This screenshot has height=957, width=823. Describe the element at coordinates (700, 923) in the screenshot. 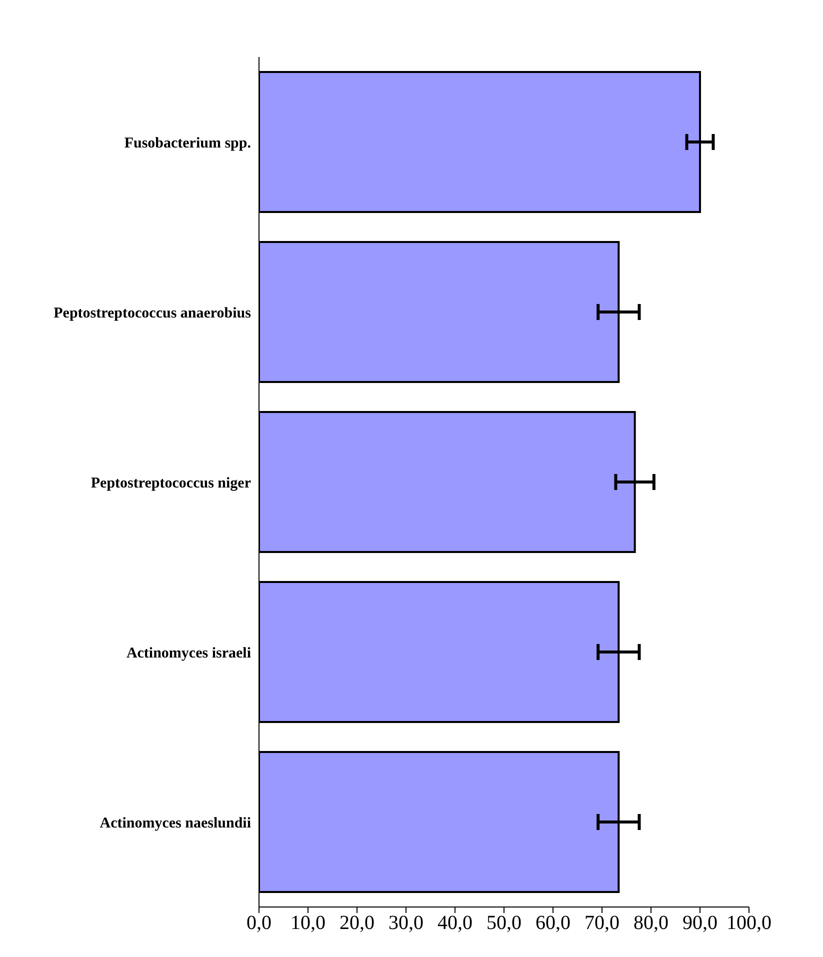

I see `x-tick-label: 90,0` at that location.